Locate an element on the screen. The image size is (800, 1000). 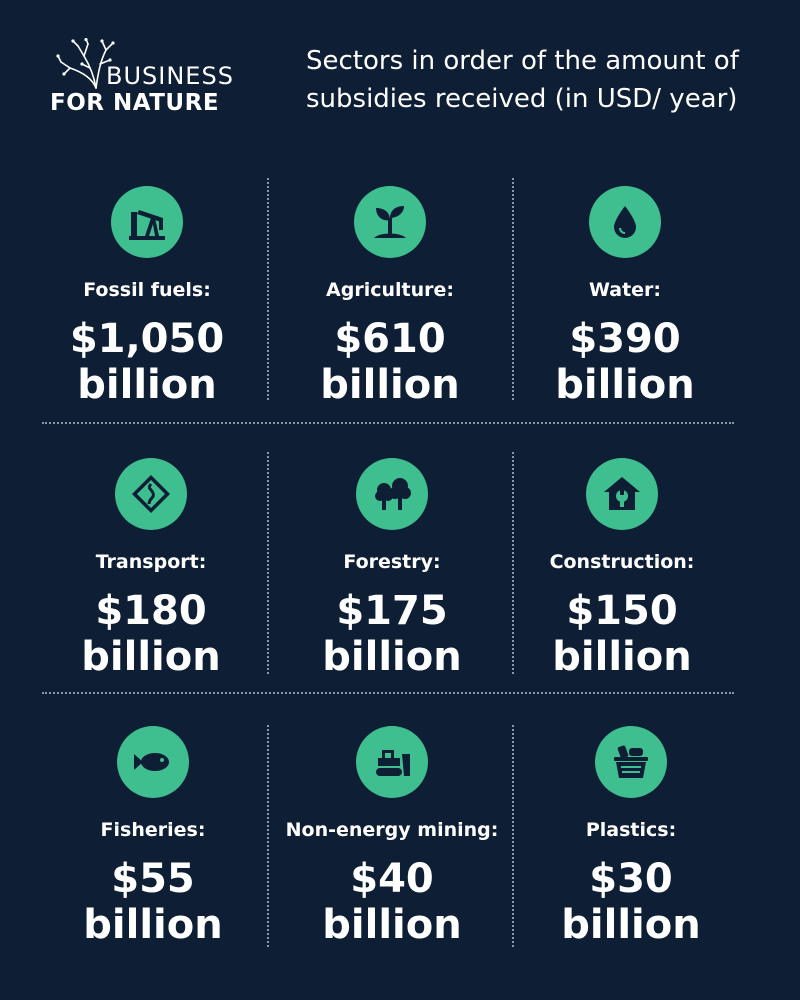
sector-card-fisheries: Fisheries: $55 billion is located at coordinates (153, 837).